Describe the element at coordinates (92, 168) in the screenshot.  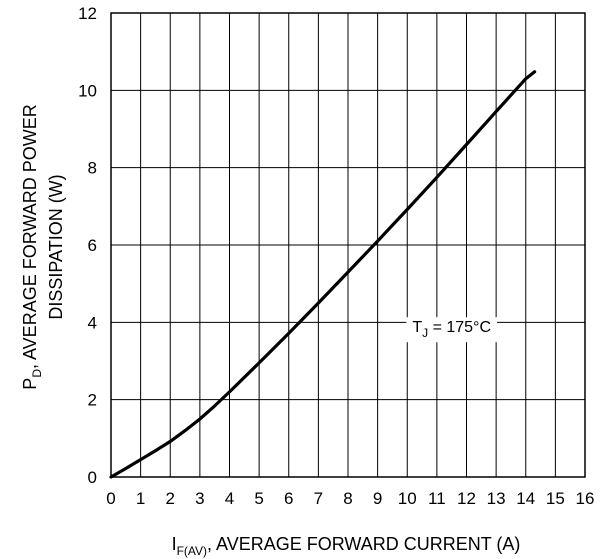
I see `y-tick-label: 8` at that location.